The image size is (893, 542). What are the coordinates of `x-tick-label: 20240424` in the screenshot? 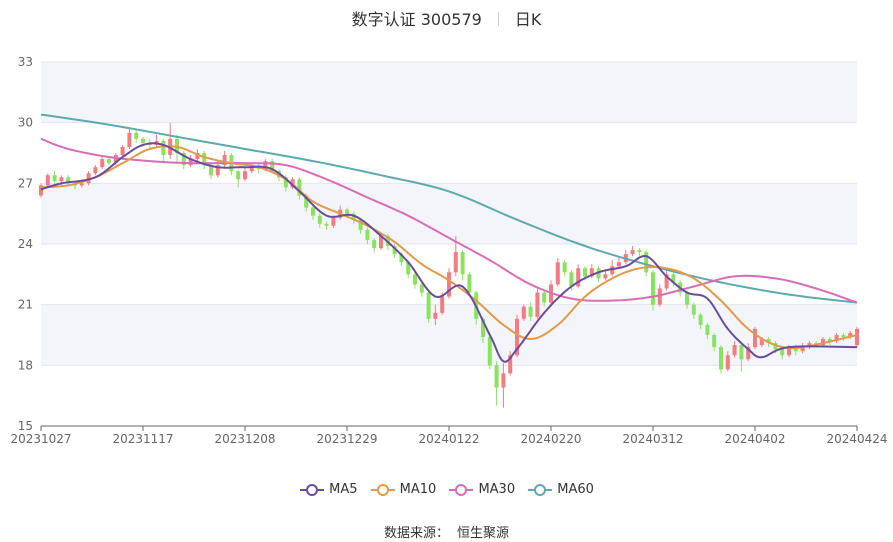 It's located at (856, 439).